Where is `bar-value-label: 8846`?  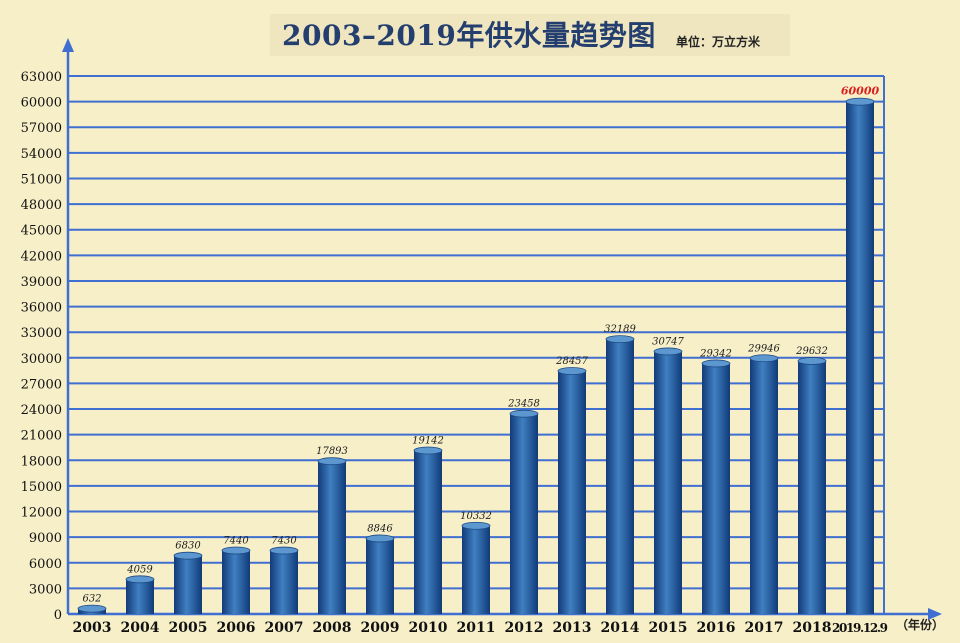 bar-value-label: 8846 is located at coordinates (380, 528).